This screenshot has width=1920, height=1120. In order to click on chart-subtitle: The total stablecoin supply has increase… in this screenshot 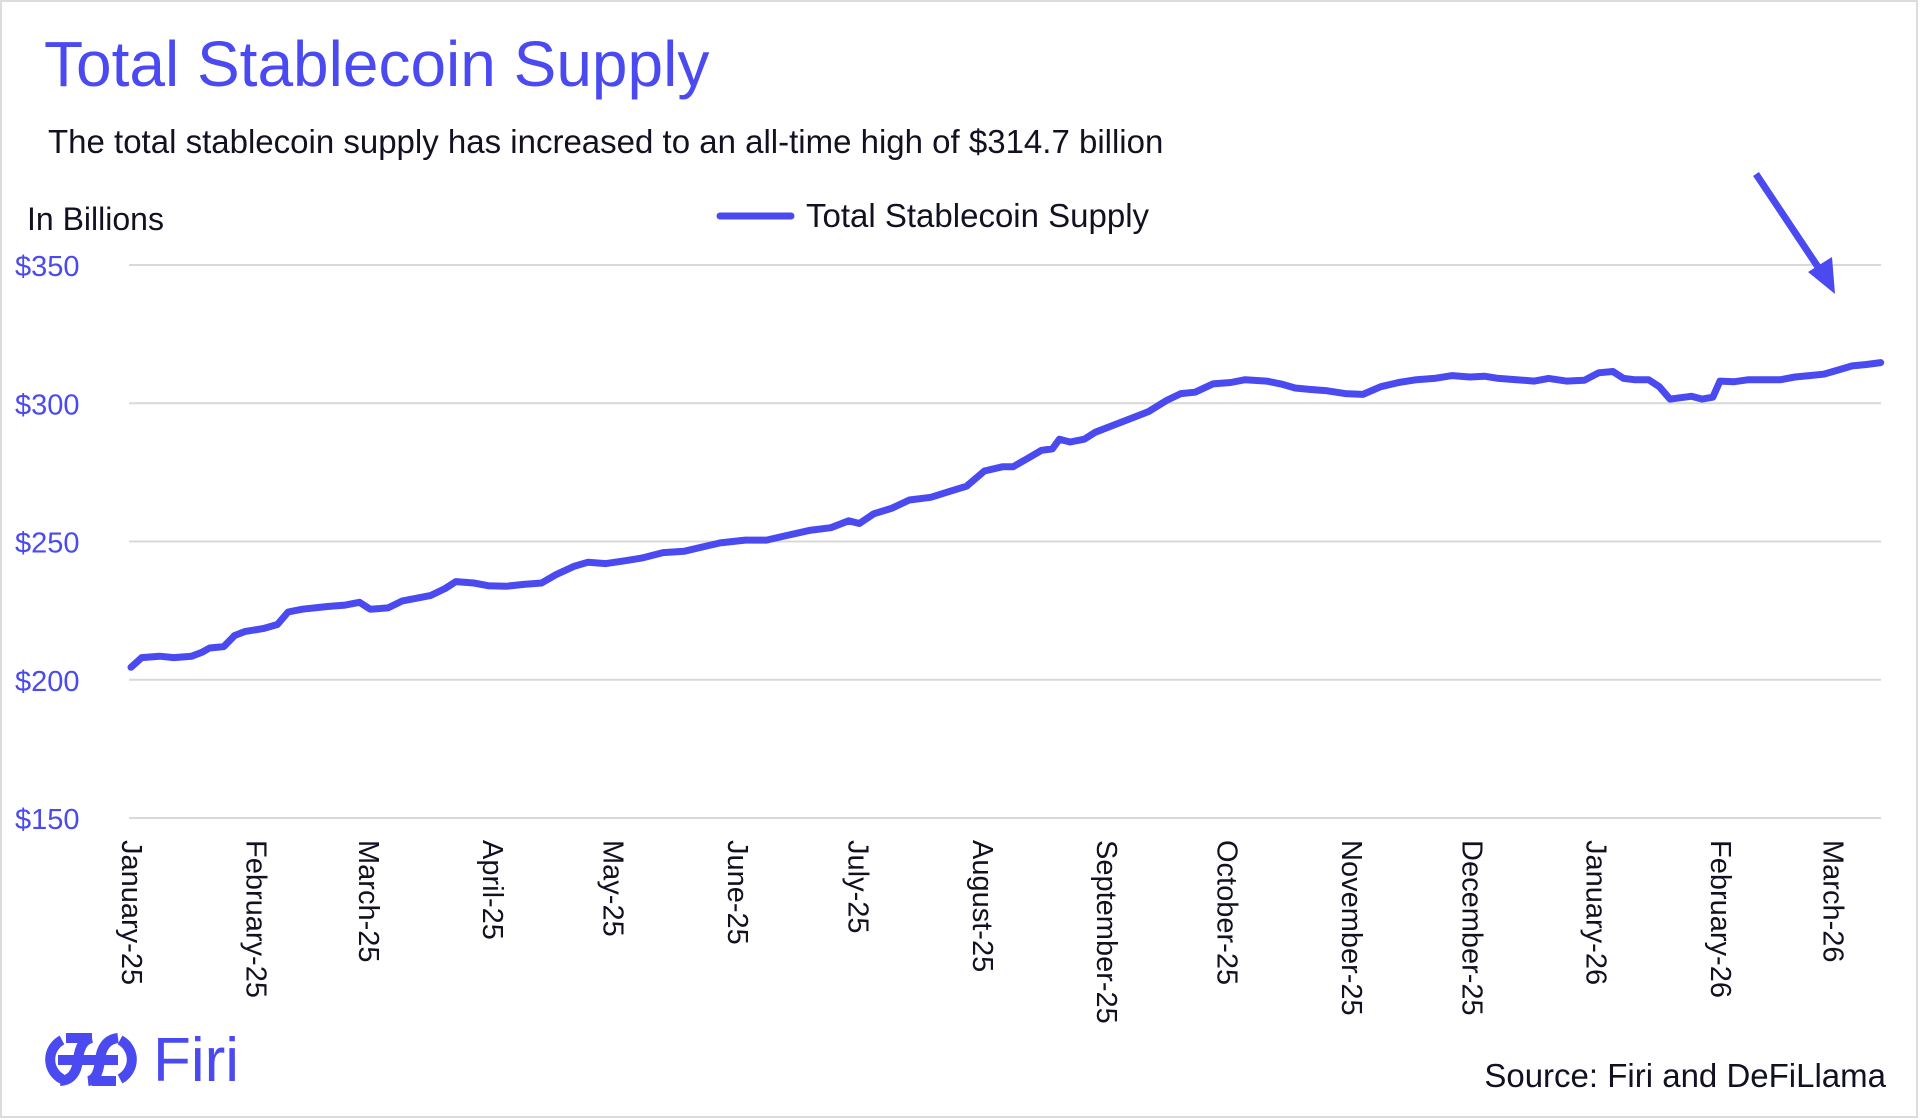, I will do `click(605, 141)`.